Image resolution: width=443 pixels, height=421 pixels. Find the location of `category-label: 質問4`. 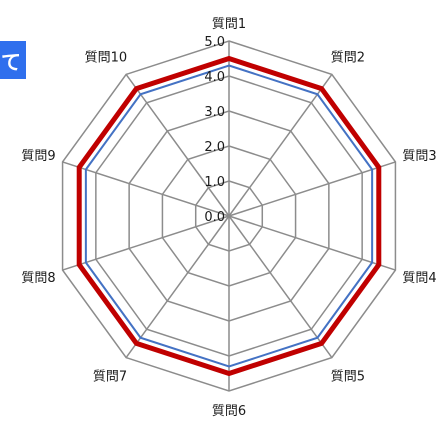

category-label: 質問4 is located at coordinates (419, 278).